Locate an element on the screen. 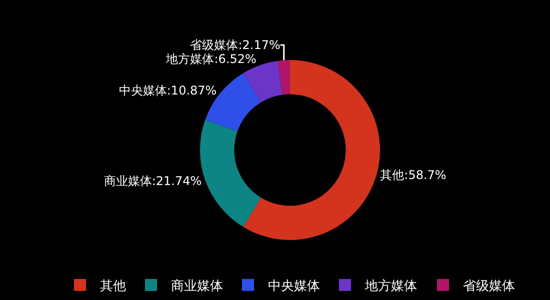  legend-label: 省级媒体 is located at coordinates (489, 286).